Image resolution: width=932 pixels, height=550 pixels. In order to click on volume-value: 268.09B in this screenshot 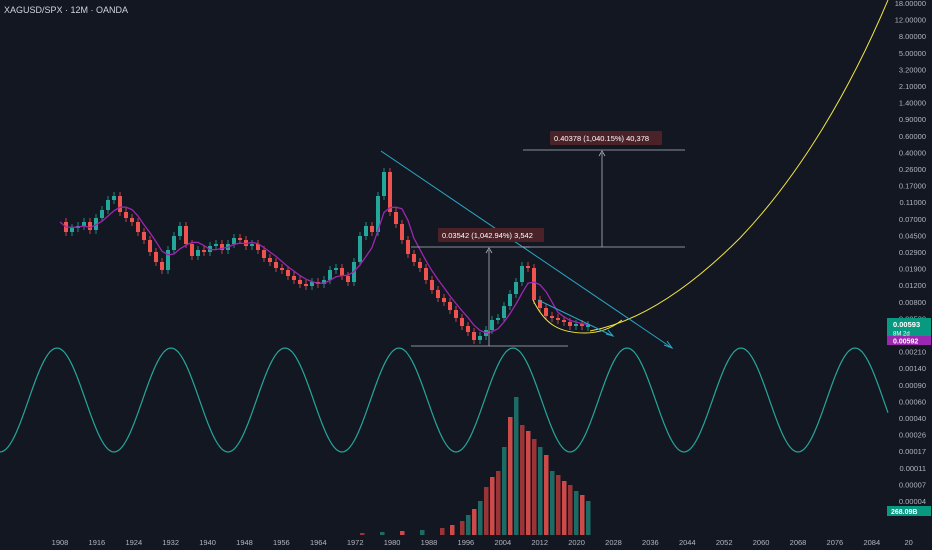, I will do `click(904, 512)`.